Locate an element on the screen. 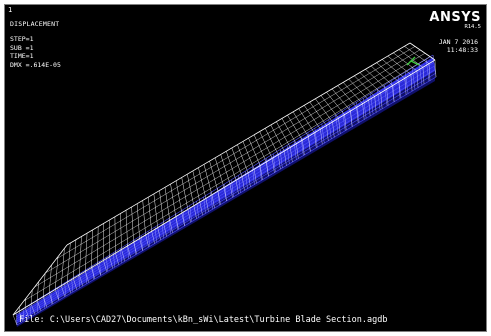 Image resolution: width=491 pixels, height=336 pixels. tip-marker-stroke is located at coordinates (415, 63).